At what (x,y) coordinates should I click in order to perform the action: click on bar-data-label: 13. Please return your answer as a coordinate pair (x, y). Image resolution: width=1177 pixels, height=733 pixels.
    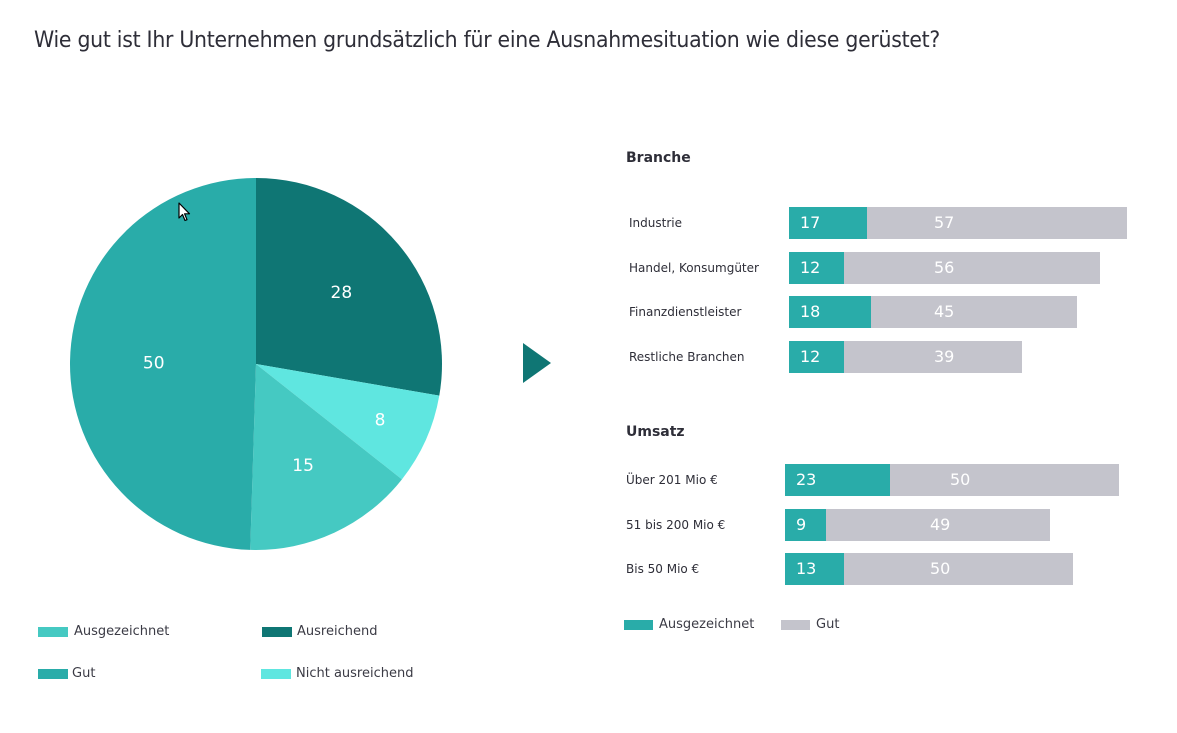
    Looking at the image, I should click on (806, 568).